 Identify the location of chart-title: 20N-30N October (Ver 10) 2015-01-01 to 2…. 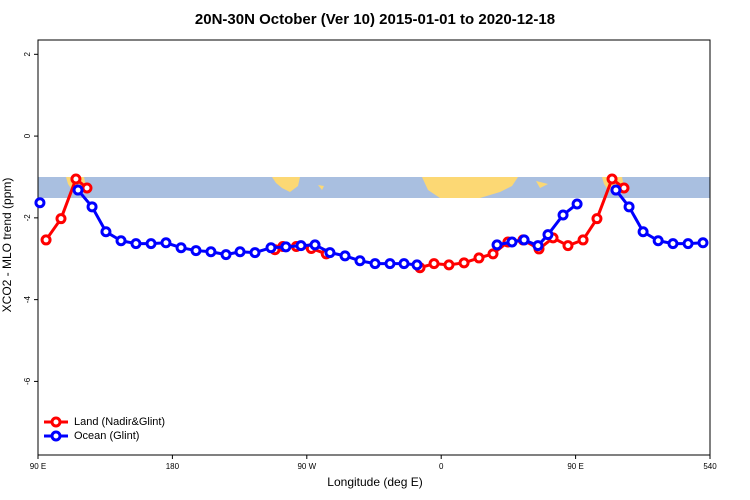
(375, 19).